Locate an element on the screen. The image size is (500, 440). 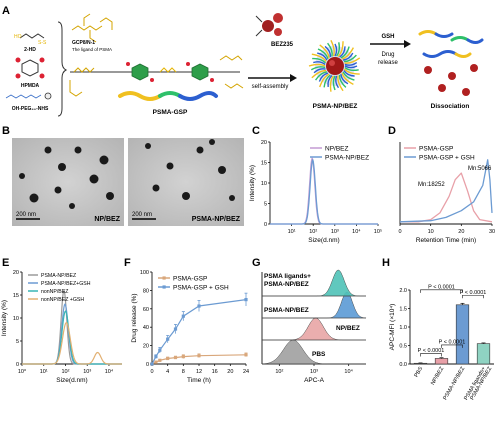
panel-label-e: E is located at coordinates (5, 263).